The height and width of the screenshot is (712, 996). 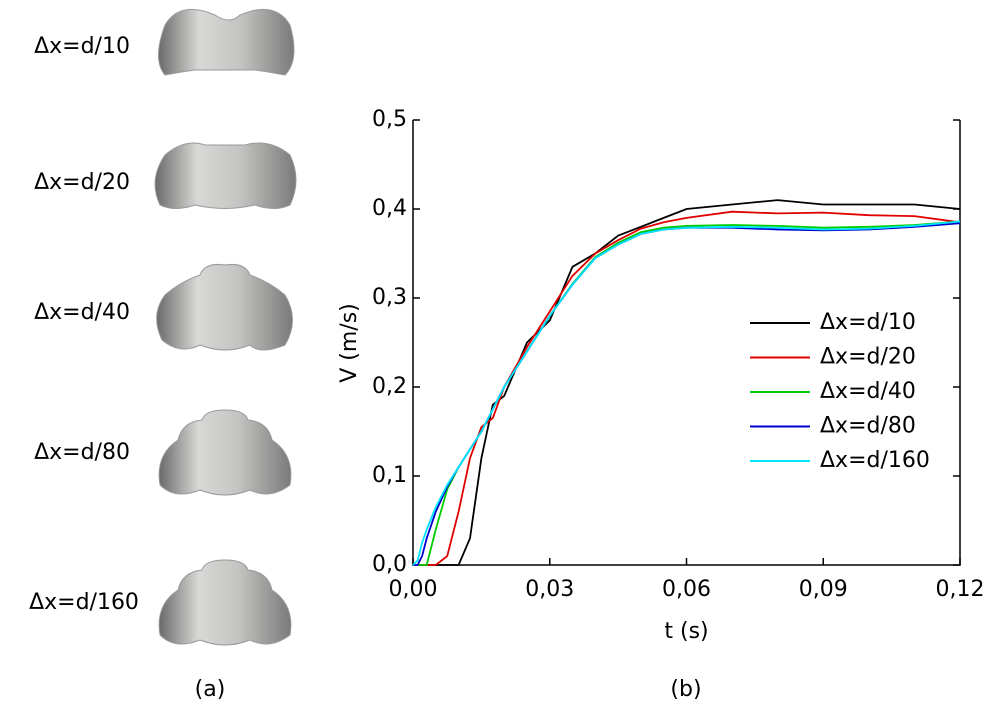 What do you see at coordinates (389, 297) in the screenshot?
I see `y-tick-label: 0,3` at bounding box center [389, 297].